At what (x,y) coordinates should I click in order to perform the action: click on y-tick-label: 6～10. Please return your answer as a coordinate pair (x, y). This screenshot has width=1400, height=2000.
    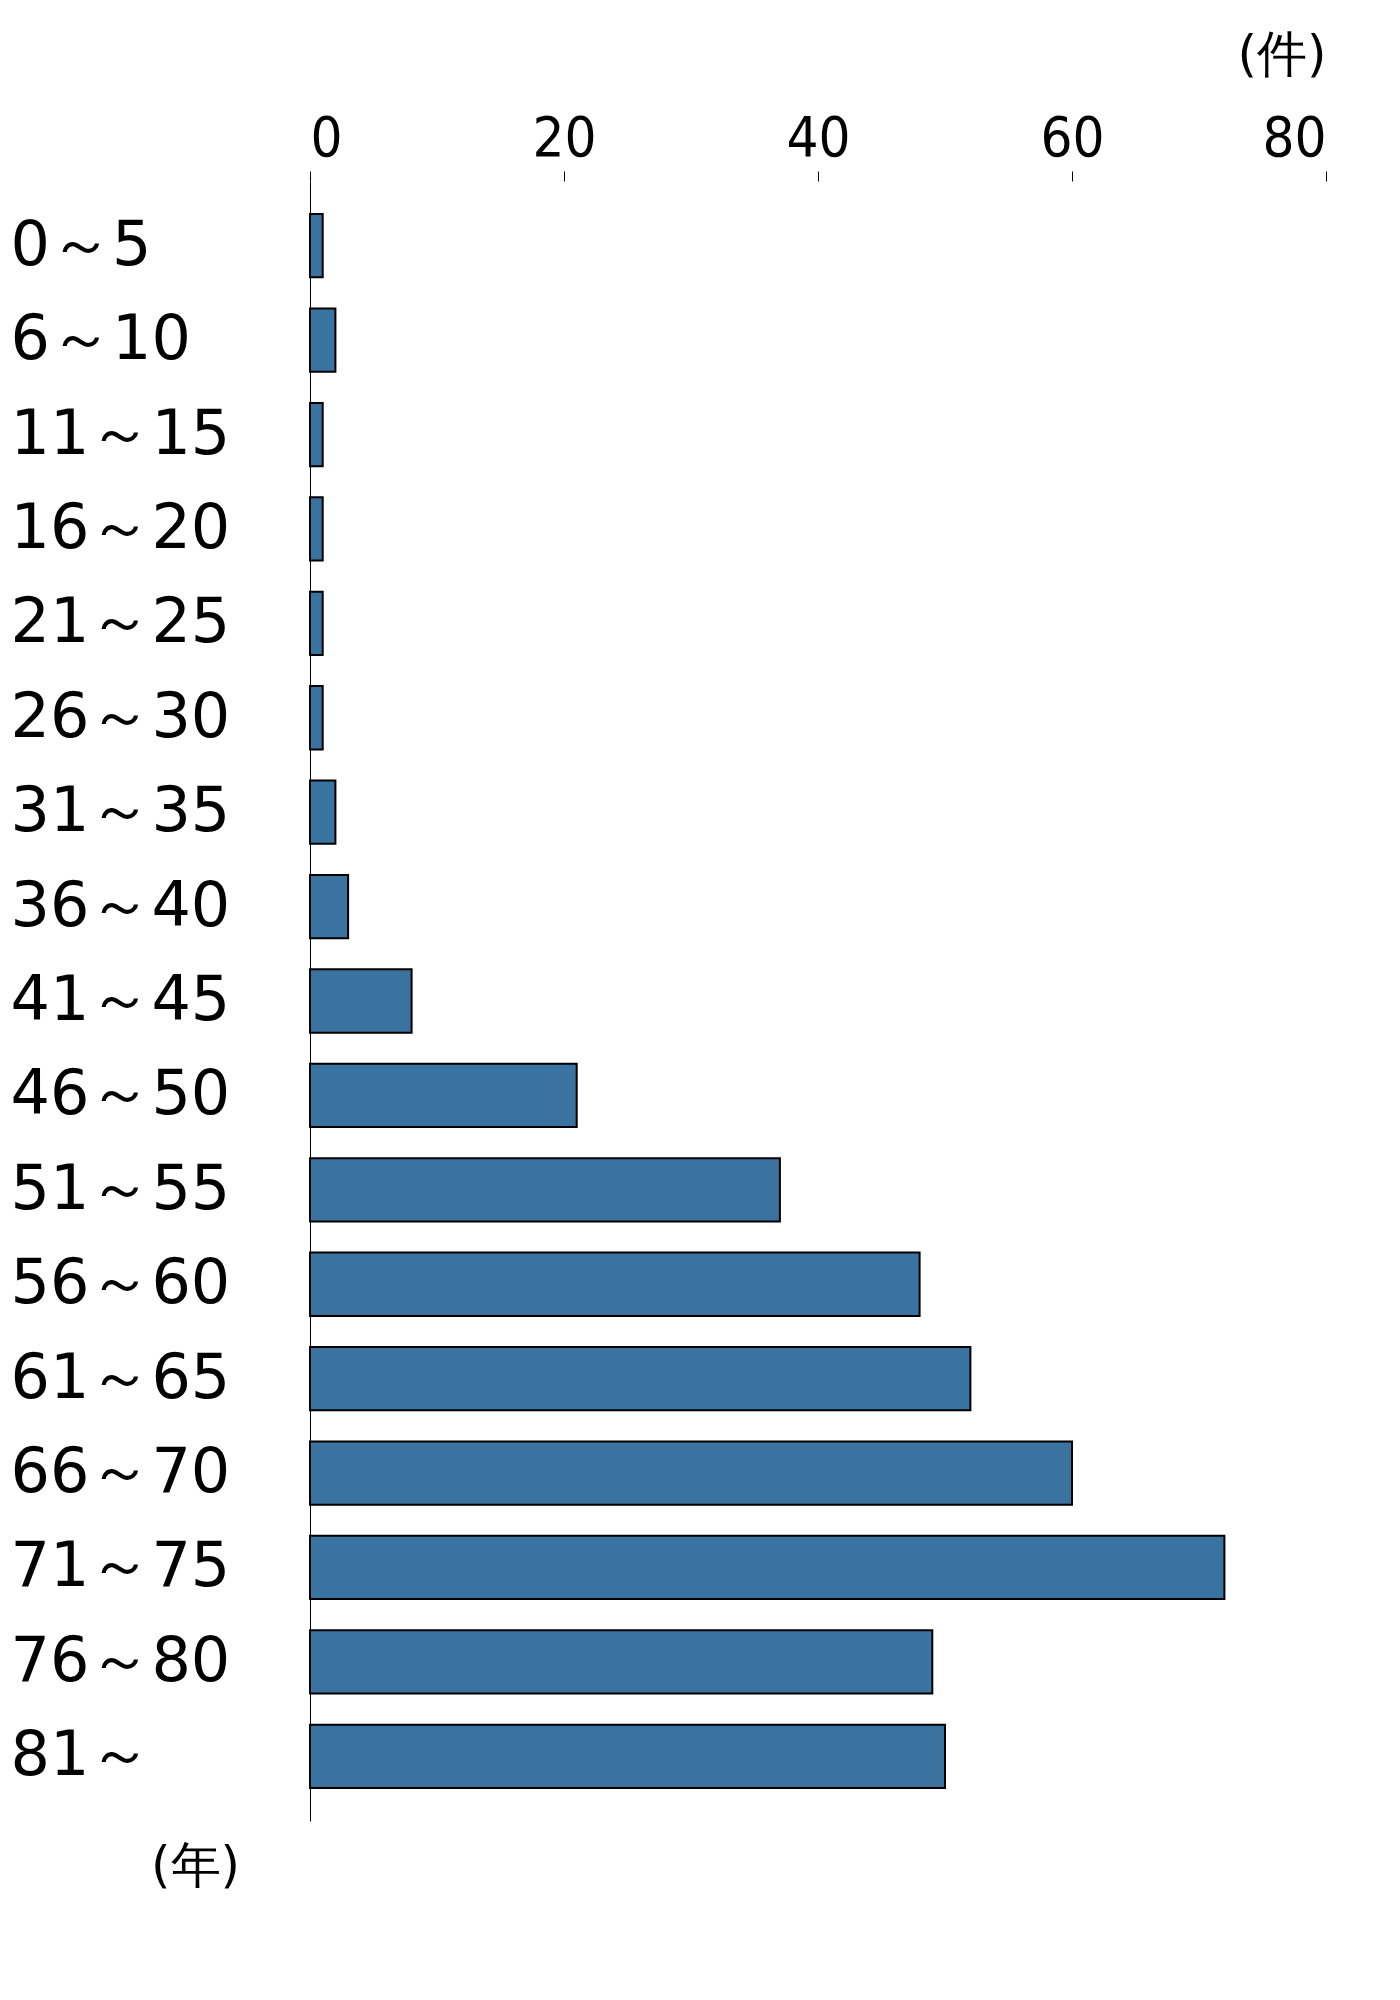
    Looking at the image, I should click on (100, 338).